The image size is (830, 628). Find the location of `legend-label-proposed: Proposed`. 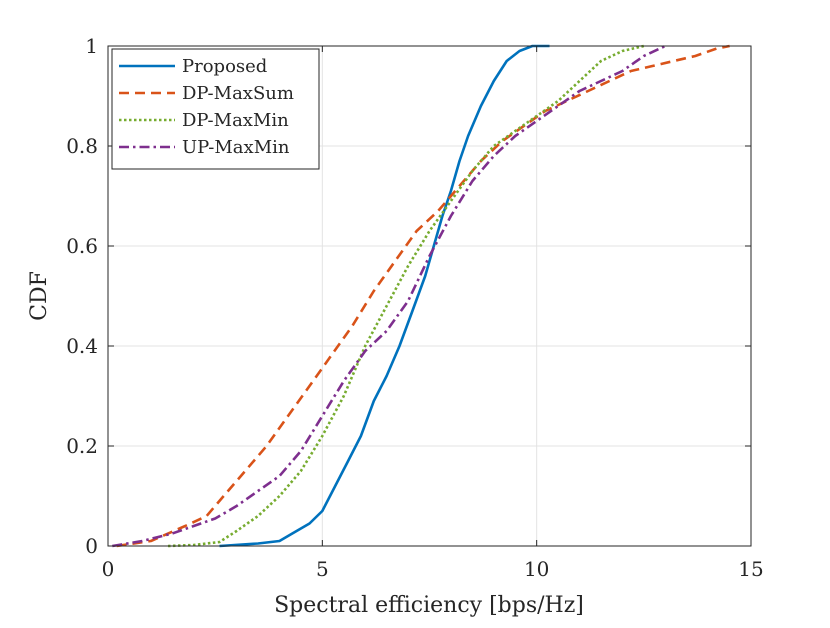

legend-label-proposed: Proposed is located at coordinates (224, 66).